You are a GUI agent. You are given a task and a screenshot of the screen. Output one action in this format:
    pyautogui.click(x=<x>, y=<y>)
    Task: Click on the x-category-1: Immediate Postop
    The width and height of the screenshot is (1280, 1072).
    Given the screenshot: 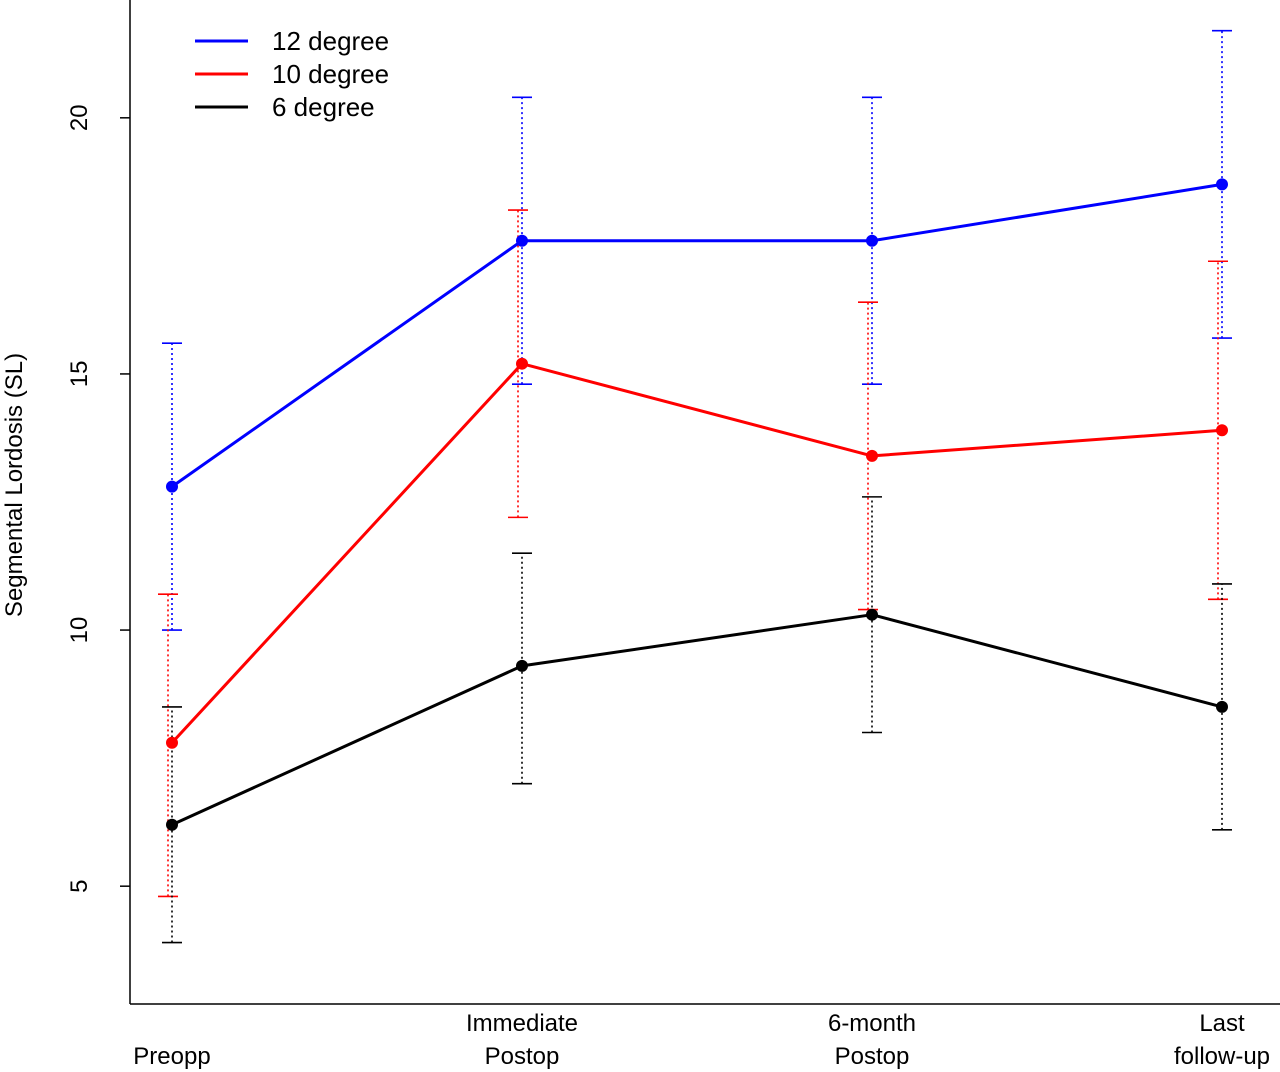 What is the action you would take?
    pyautogui.click(x=522, y=1040)
    